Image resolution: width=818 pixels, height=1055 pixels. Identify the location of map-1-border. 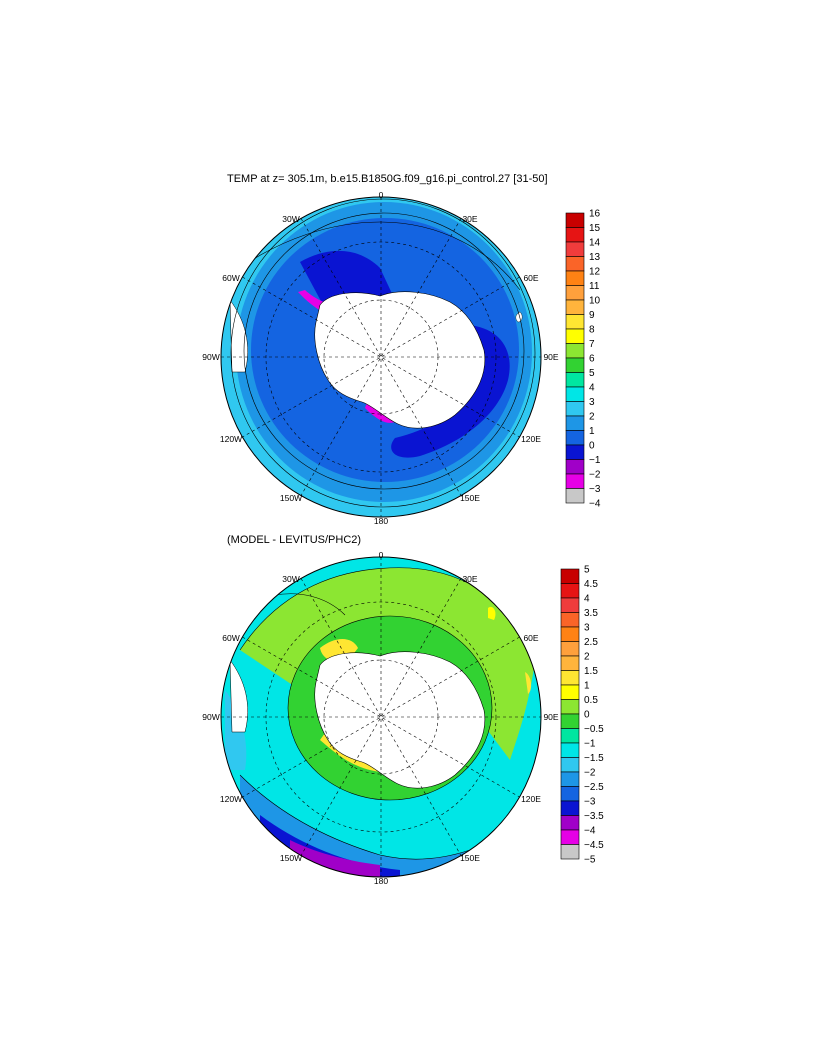
(381, 357).